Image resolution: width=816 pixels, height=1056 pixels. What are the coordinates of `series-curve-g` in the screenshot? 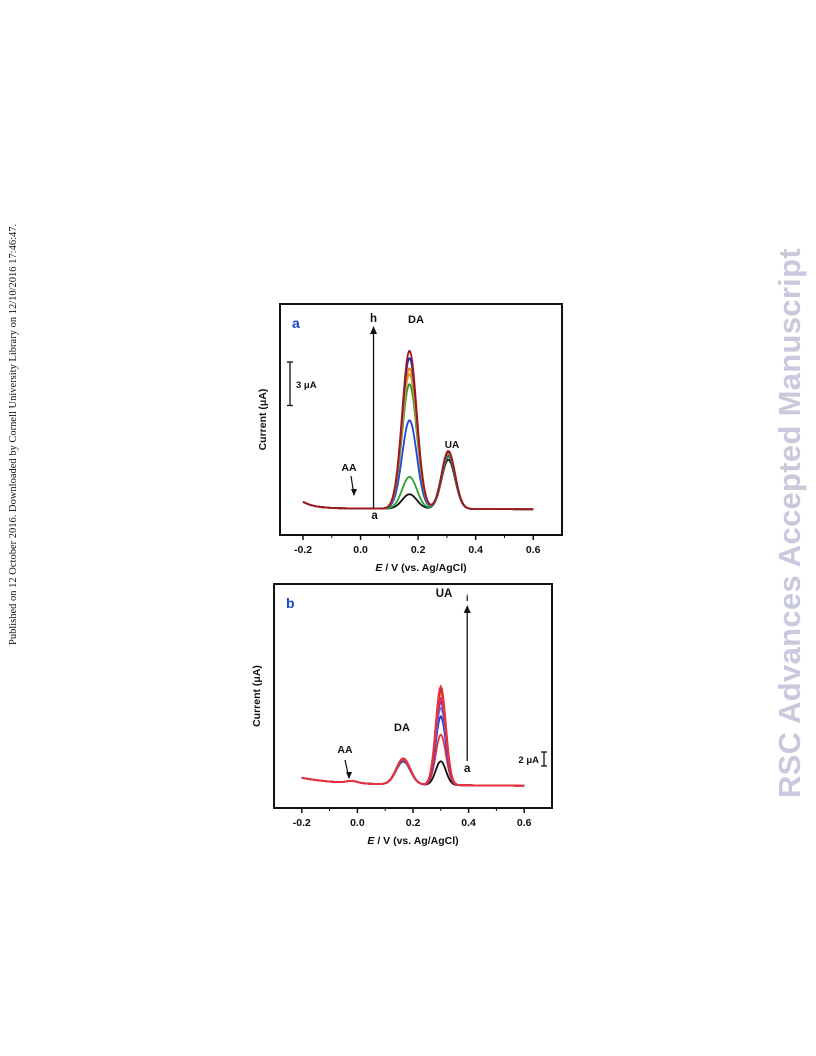 It's located at (413, 739).